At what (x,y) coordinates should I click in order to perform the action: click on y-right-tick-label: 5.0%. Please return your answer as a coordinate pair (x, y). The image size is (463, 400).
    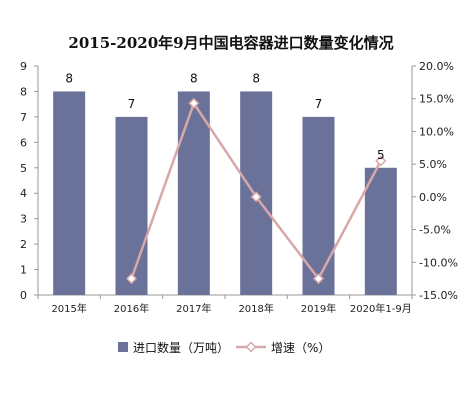
    Looking at the image, I should click on (433, 164).